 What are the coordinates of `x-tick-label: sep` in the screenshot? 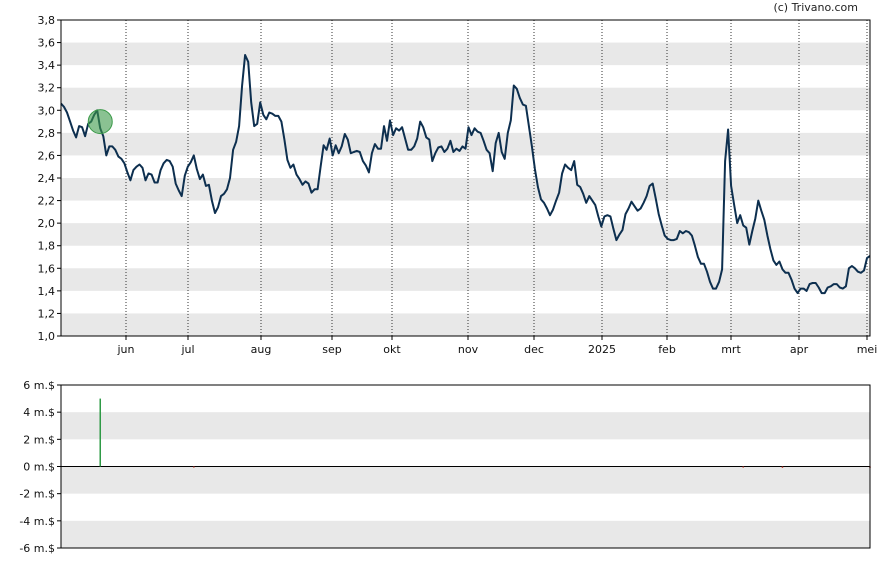 It's located at (331, 349).